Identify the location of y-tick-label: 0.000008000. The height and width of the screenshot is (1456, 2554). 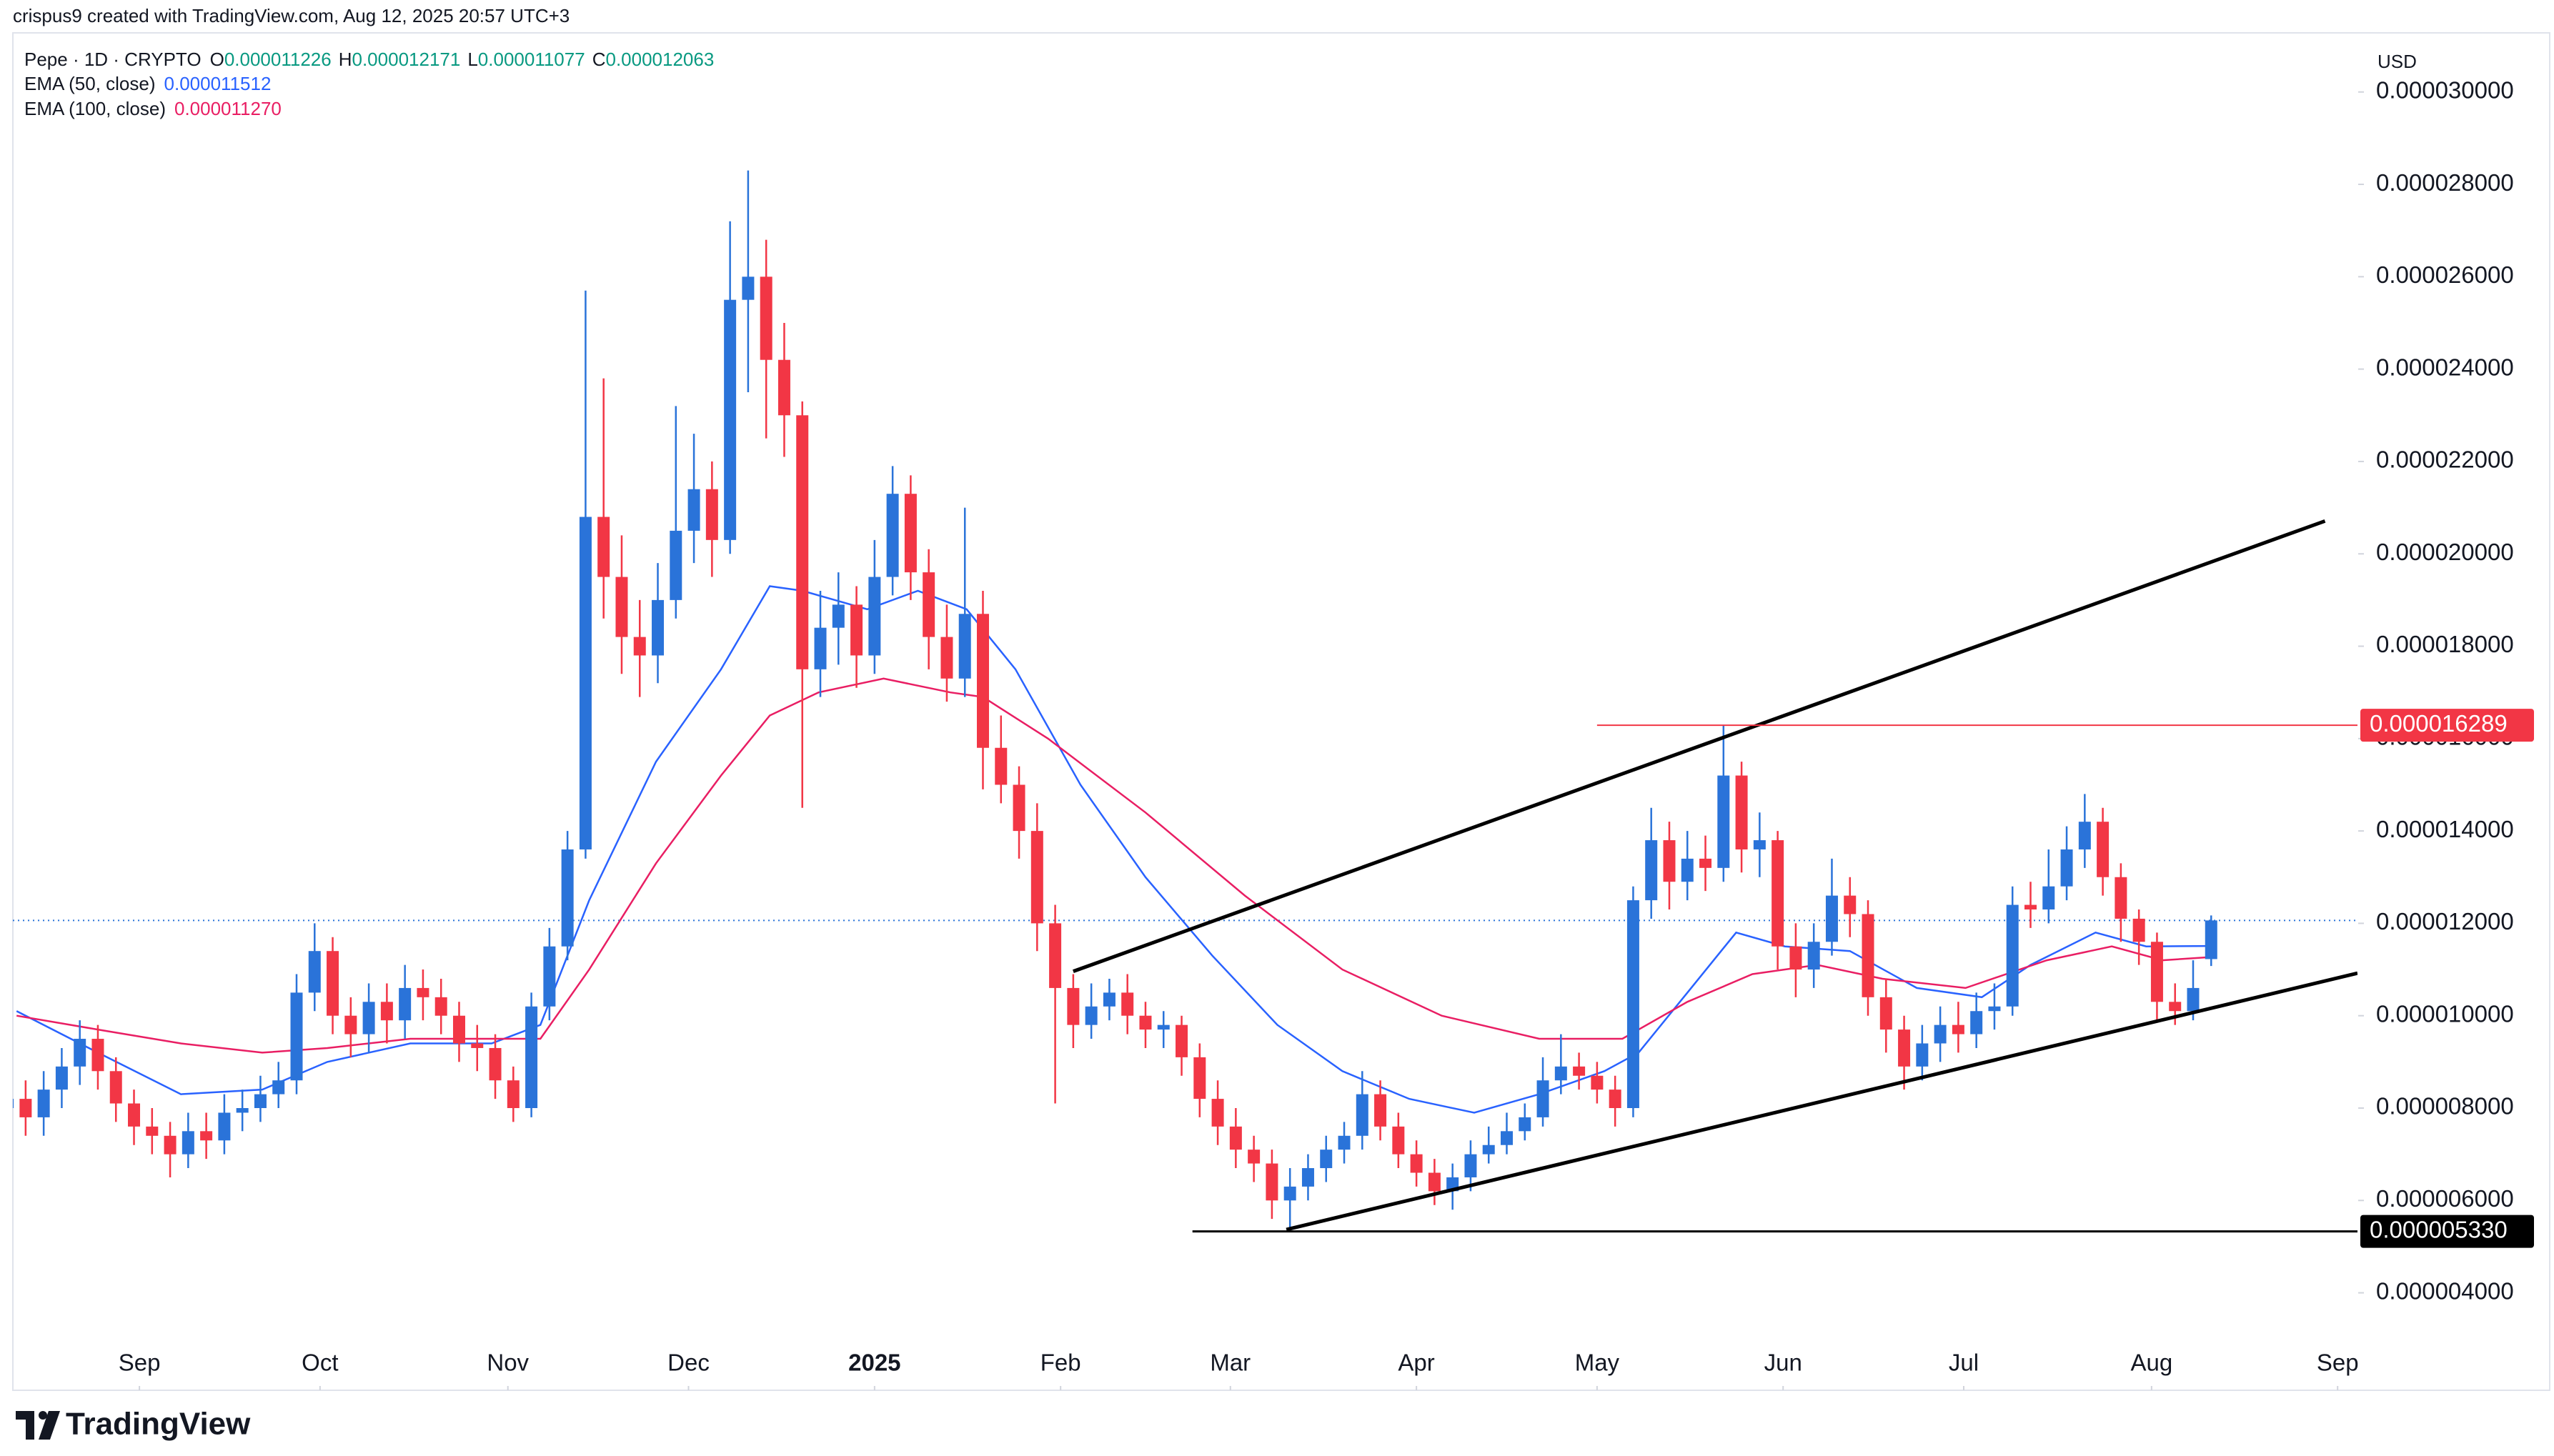
(2445, 1106).